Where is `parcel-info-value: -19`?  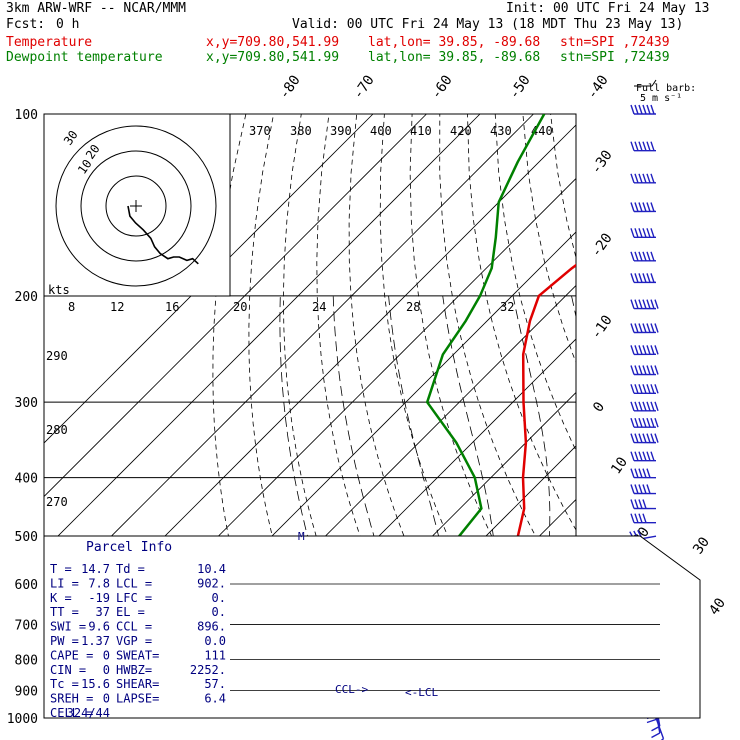
parcel-info-value: -19 is located at coordinates (99, 598).